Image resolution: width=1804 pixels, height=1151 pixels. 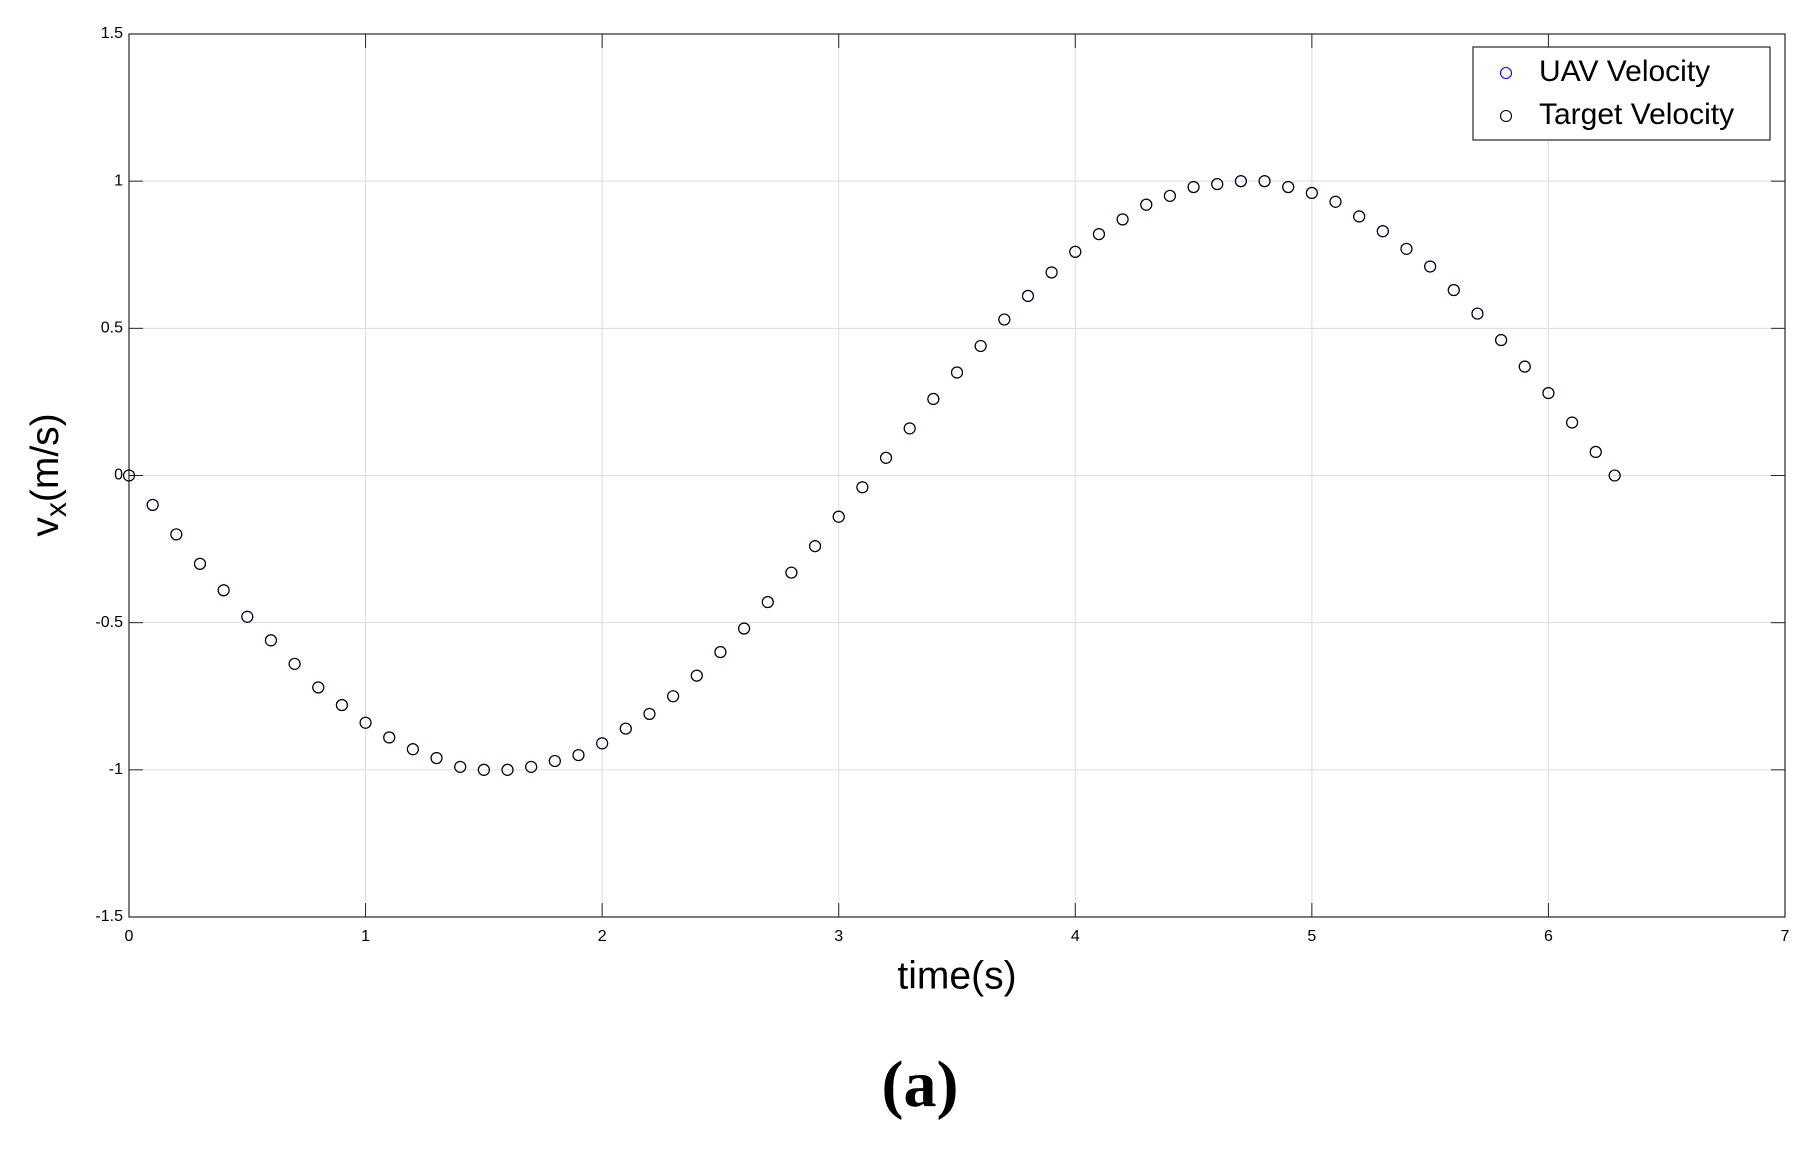 I want to click on y-axis-label: vx(m/s), so click(x=48, y=474).